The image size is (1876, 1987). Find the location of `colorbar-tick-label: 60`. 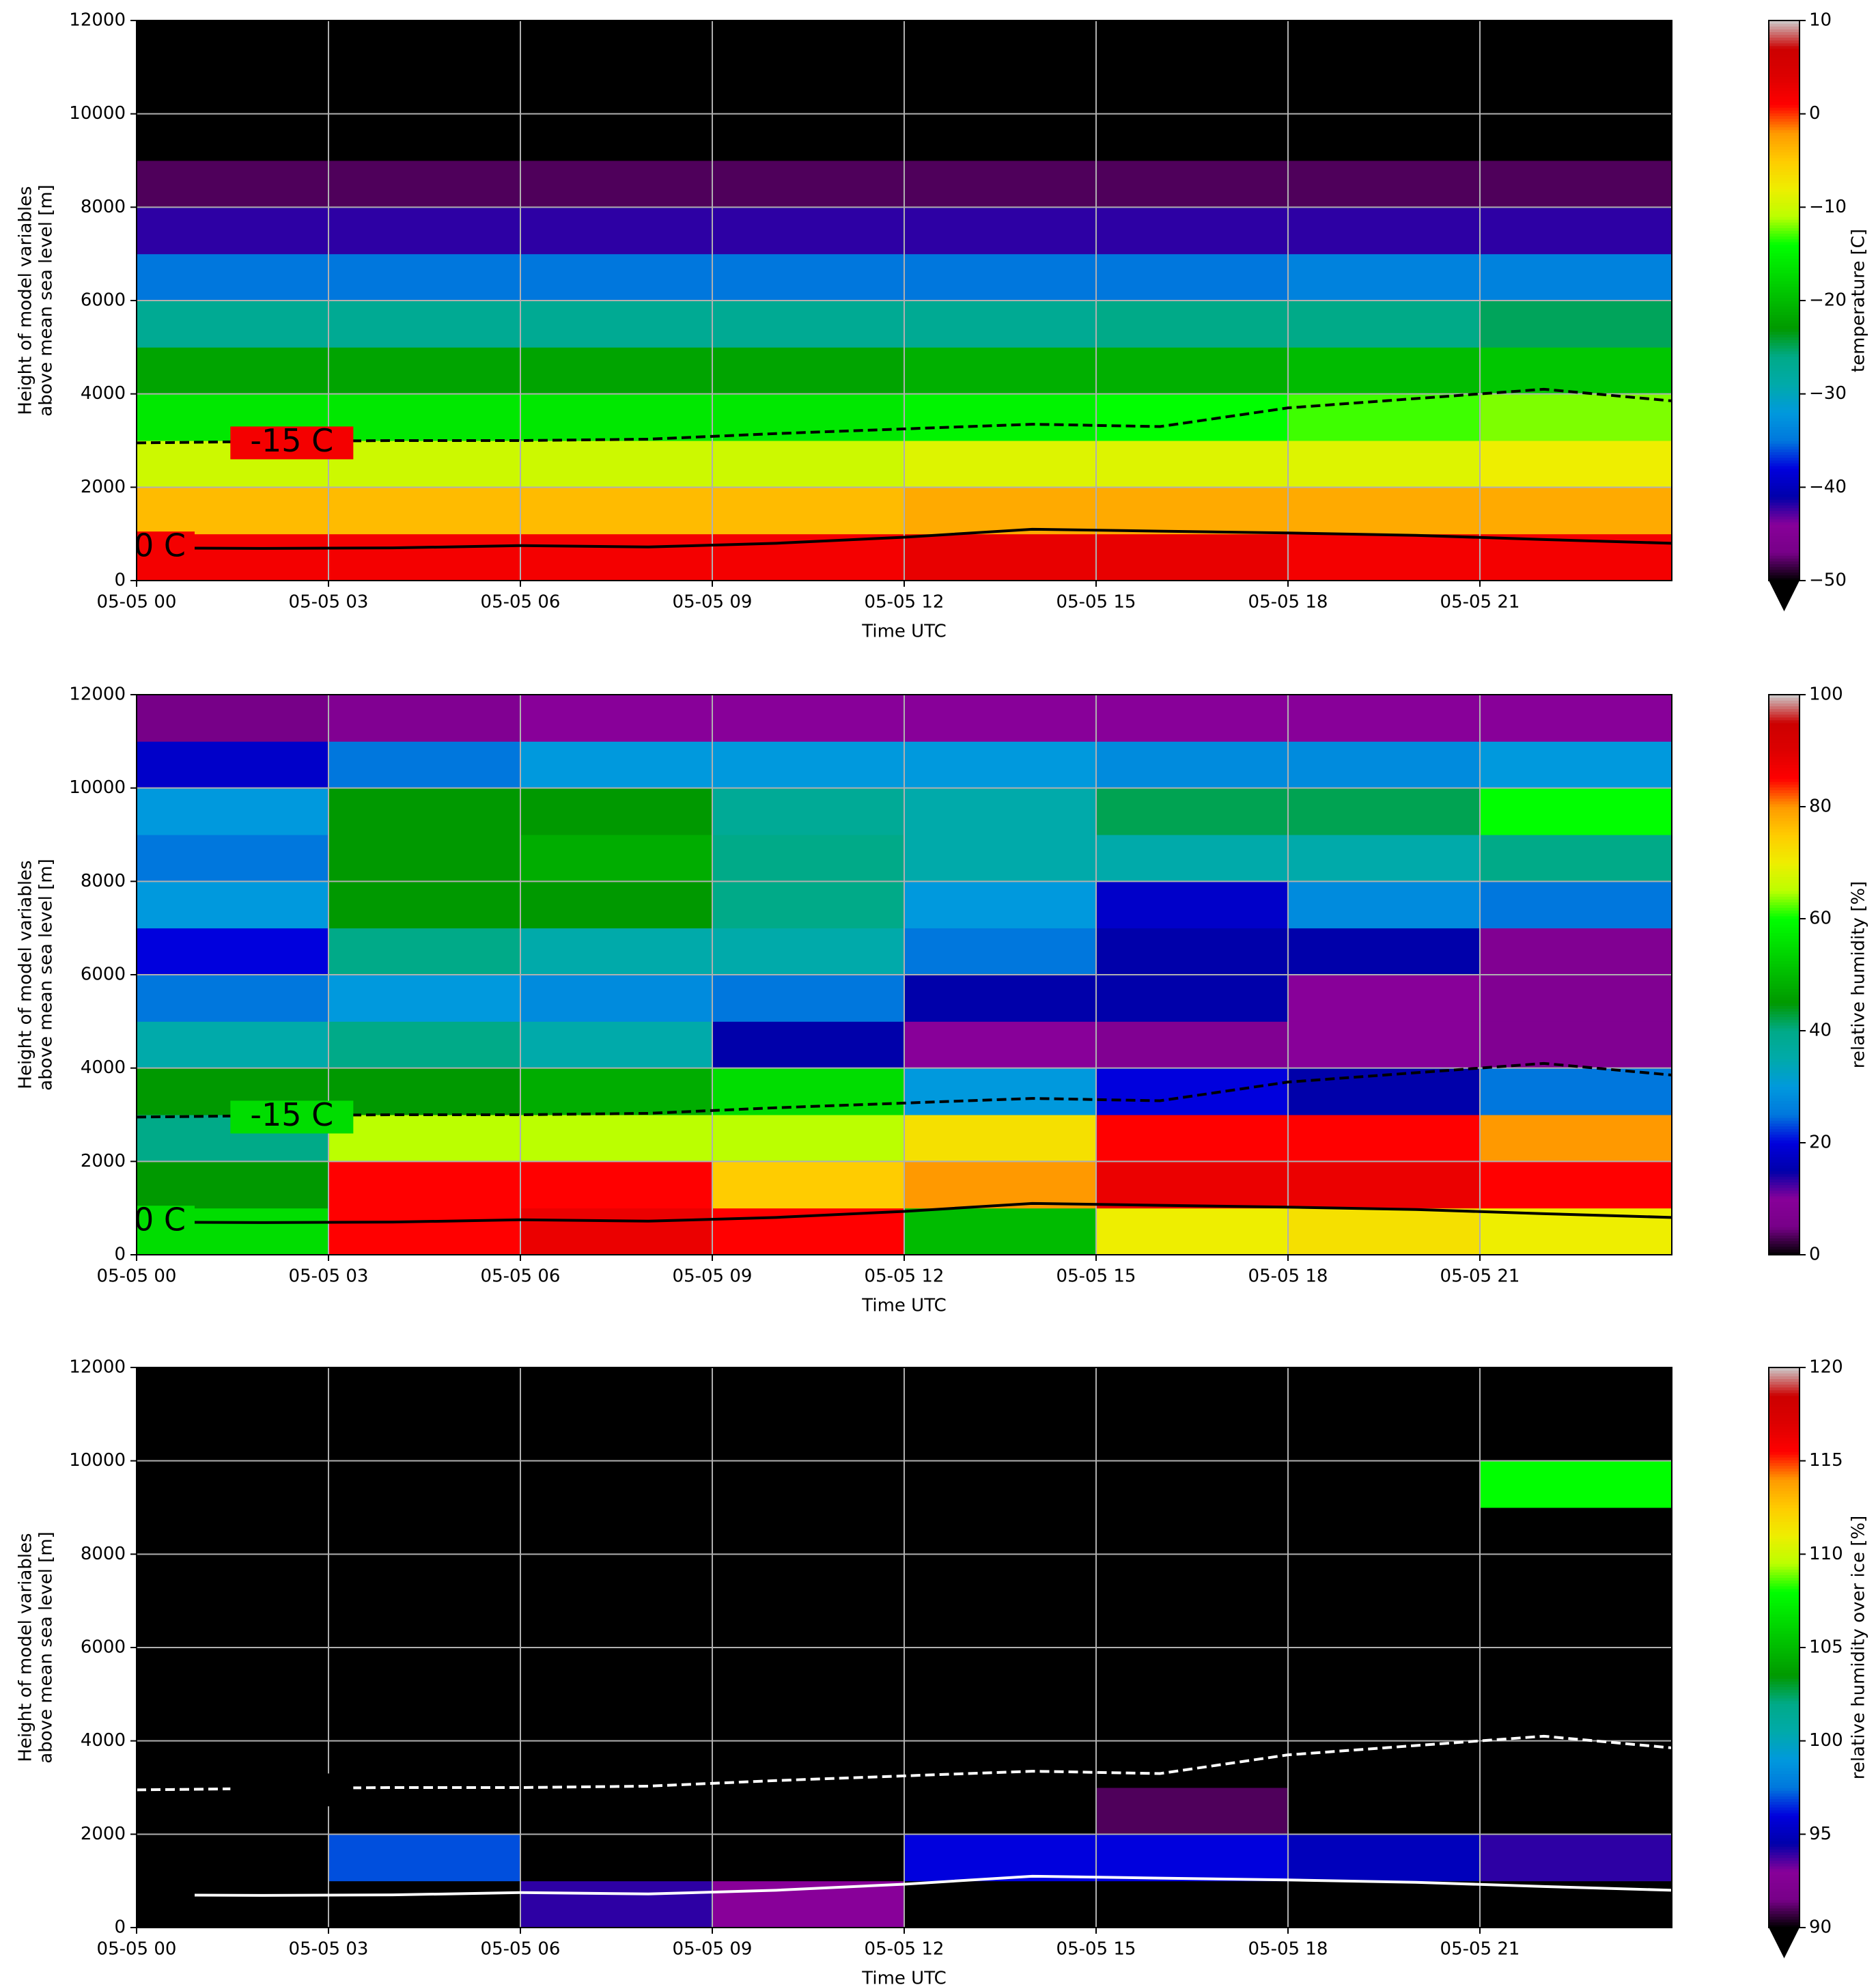

colorbar-tick-label: 60 is located at coordinates (1820, 918).